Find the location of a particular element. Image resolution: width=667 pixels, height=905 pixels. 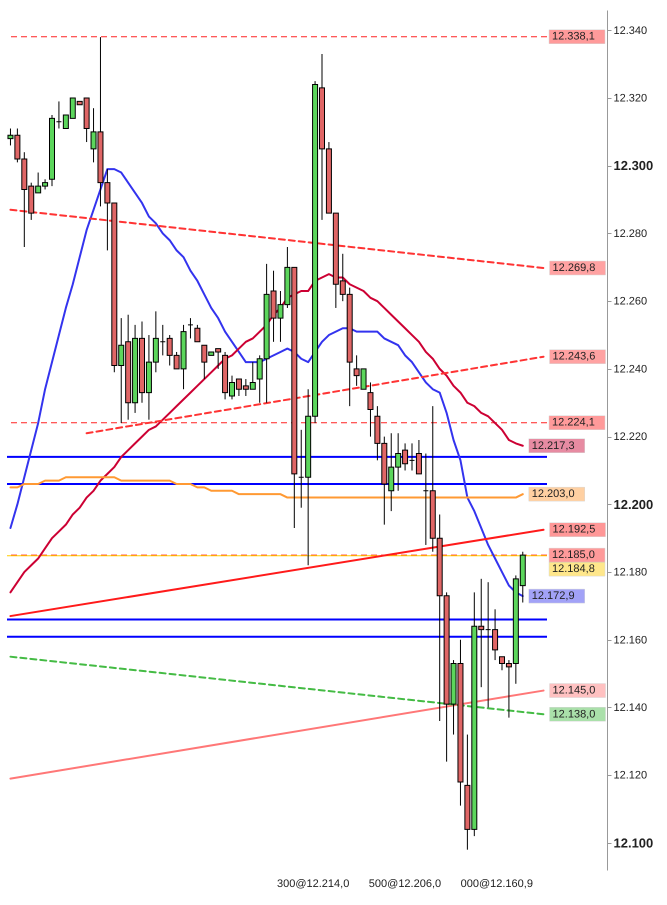

data-label: 12.269,8 is located at coordinates (574, 268).